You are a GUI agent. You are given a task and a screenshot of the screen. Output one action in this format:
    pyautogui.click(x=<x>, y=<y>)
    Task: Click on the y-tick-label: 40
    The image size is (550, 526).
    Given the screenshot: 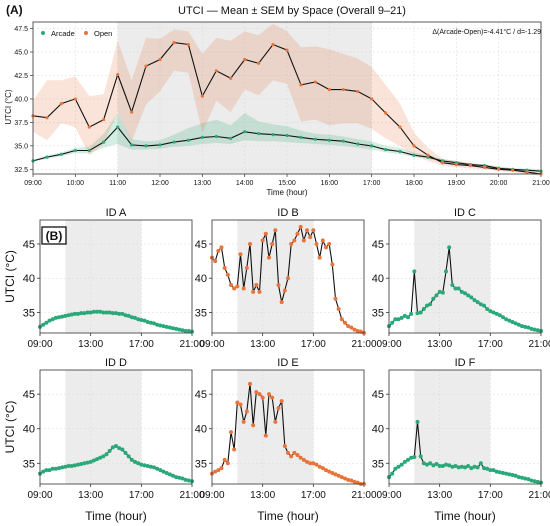 What is the action you would take?
    pyautogui.click(x=378, y=279)
    